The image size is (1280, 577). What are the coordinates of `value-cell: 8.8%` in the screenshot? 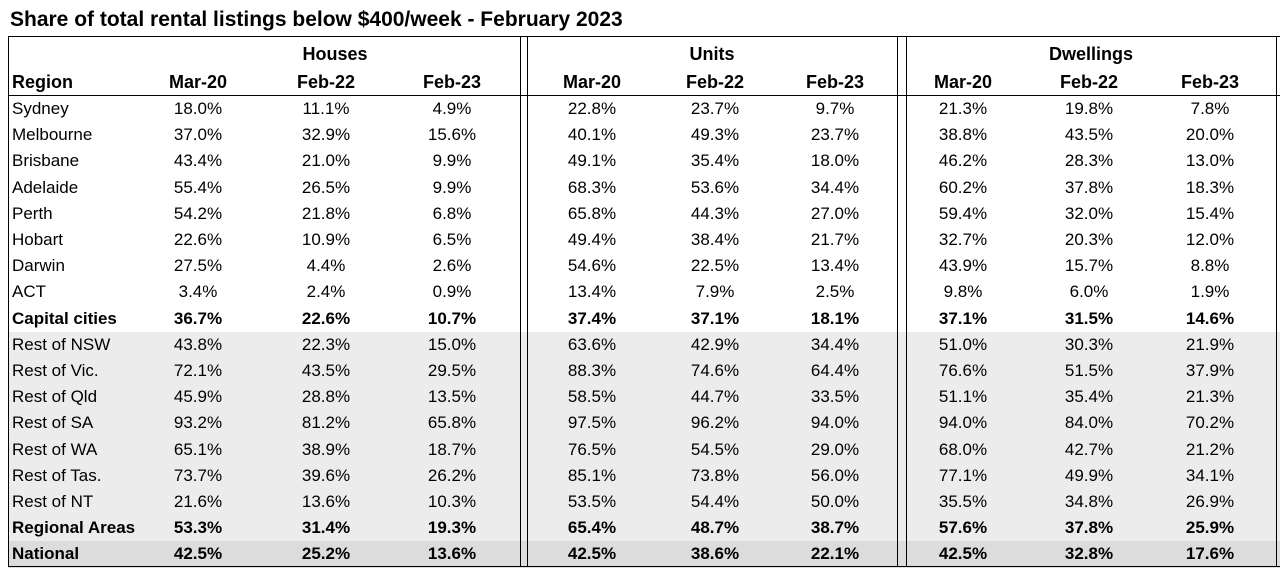 It's located at (1210, 266).